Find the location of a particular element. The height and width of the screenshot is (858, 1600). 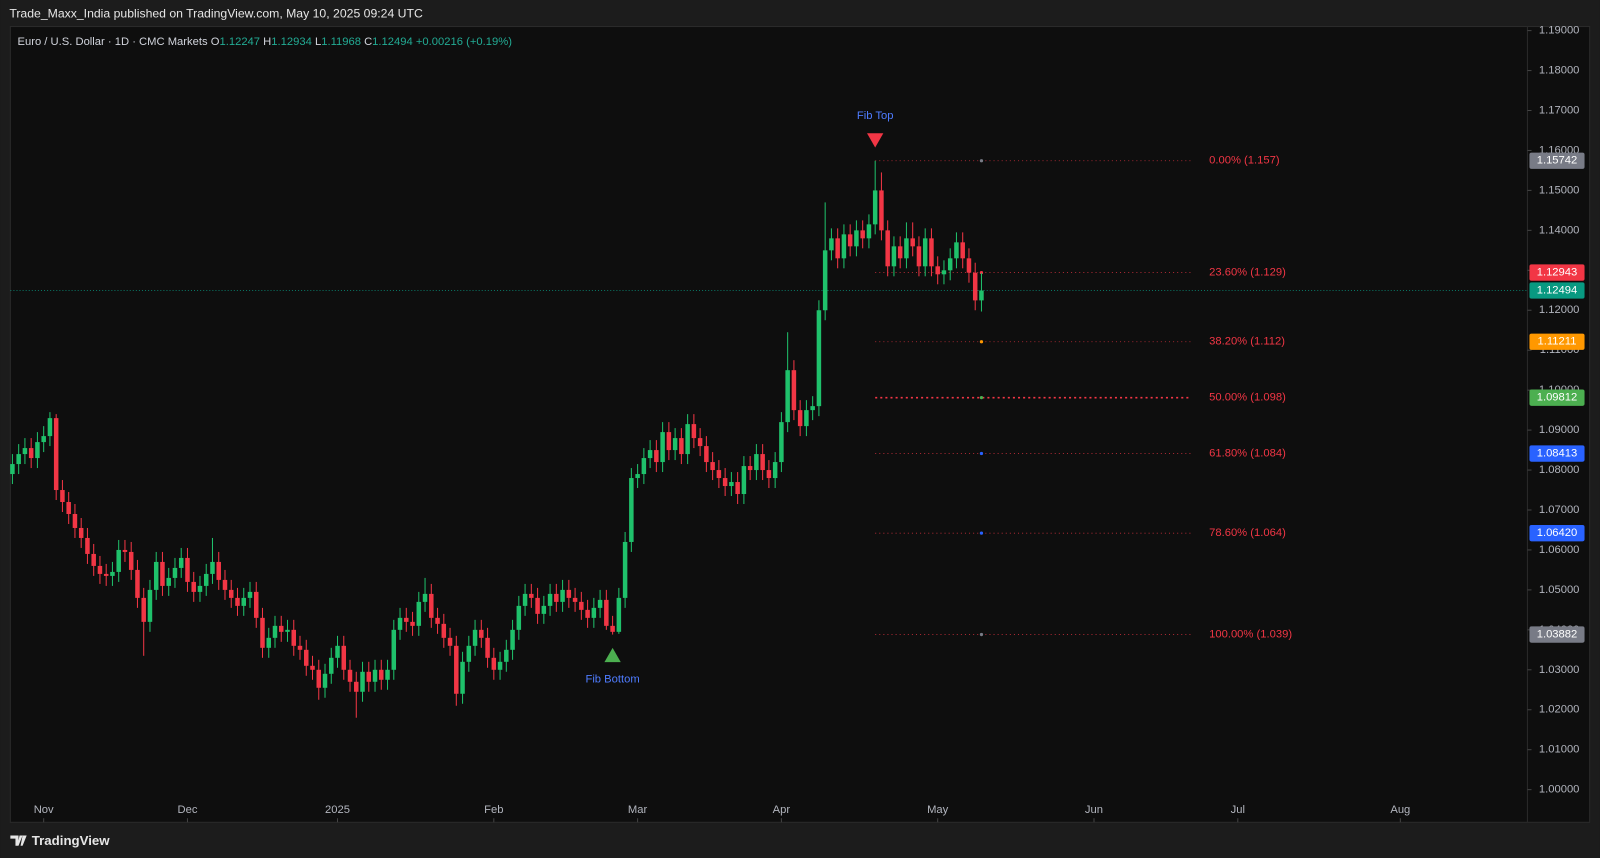

ohlc-value: 1.12934 is located at coordinates (291, 42).